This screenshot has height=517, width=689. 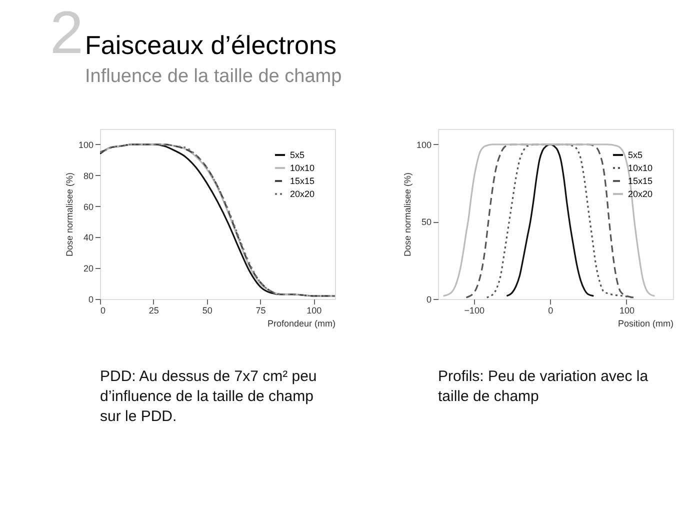 I want to click on x-tick-label: −100, so click(x=474, y=311).